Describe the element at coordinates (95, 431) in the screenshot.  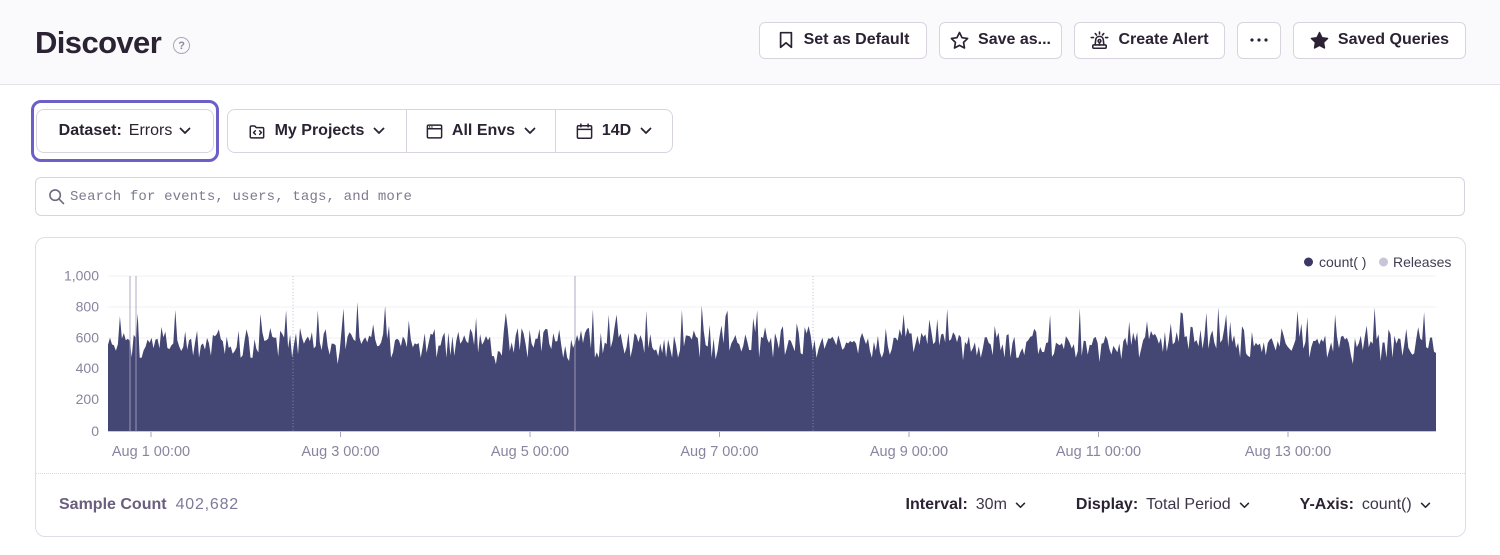
I see `svg-text: 0` at that location.